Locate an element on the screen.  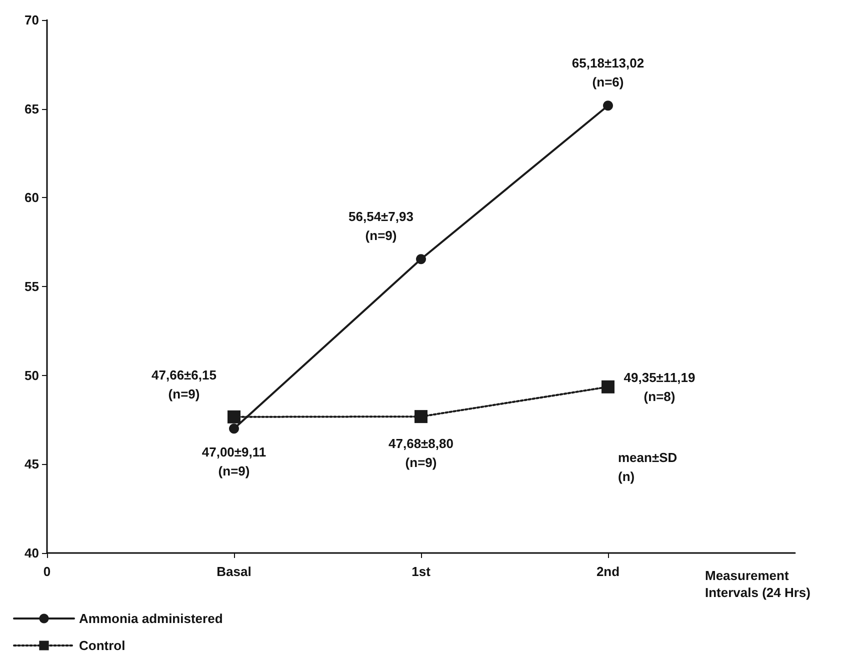
legend-label: Ammonia administered is located at coordinates (151, 618).